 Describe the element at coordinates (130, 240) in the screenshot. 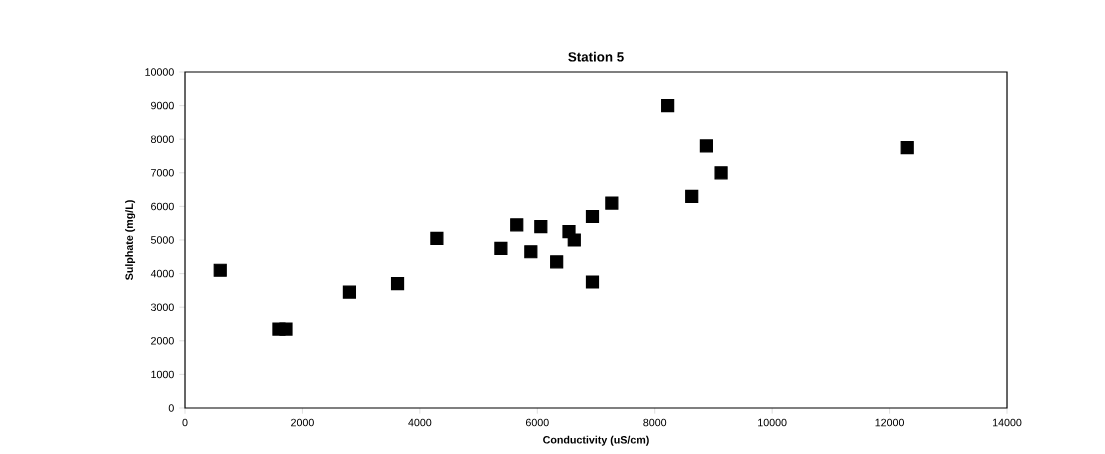

I see `y-axis-title: Sulphate (mg/L)` at that location.